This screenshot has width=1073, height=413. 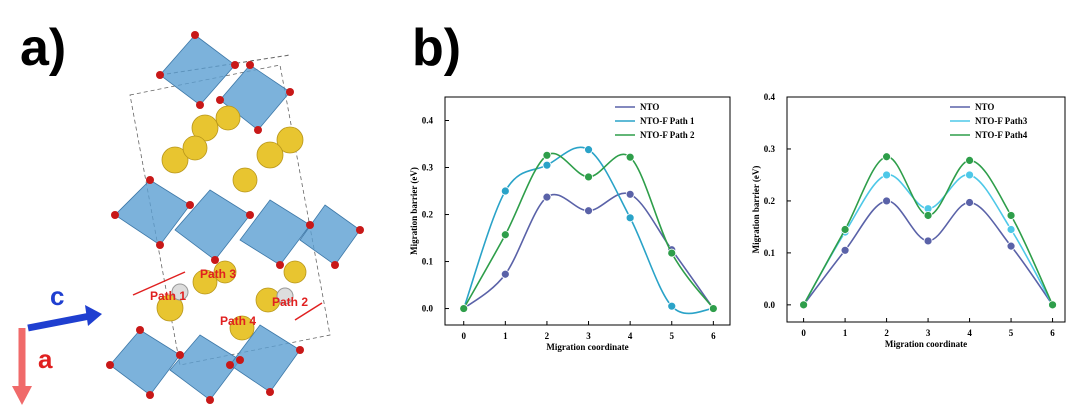 I want to click on series-line, so click(x=588, y=230).